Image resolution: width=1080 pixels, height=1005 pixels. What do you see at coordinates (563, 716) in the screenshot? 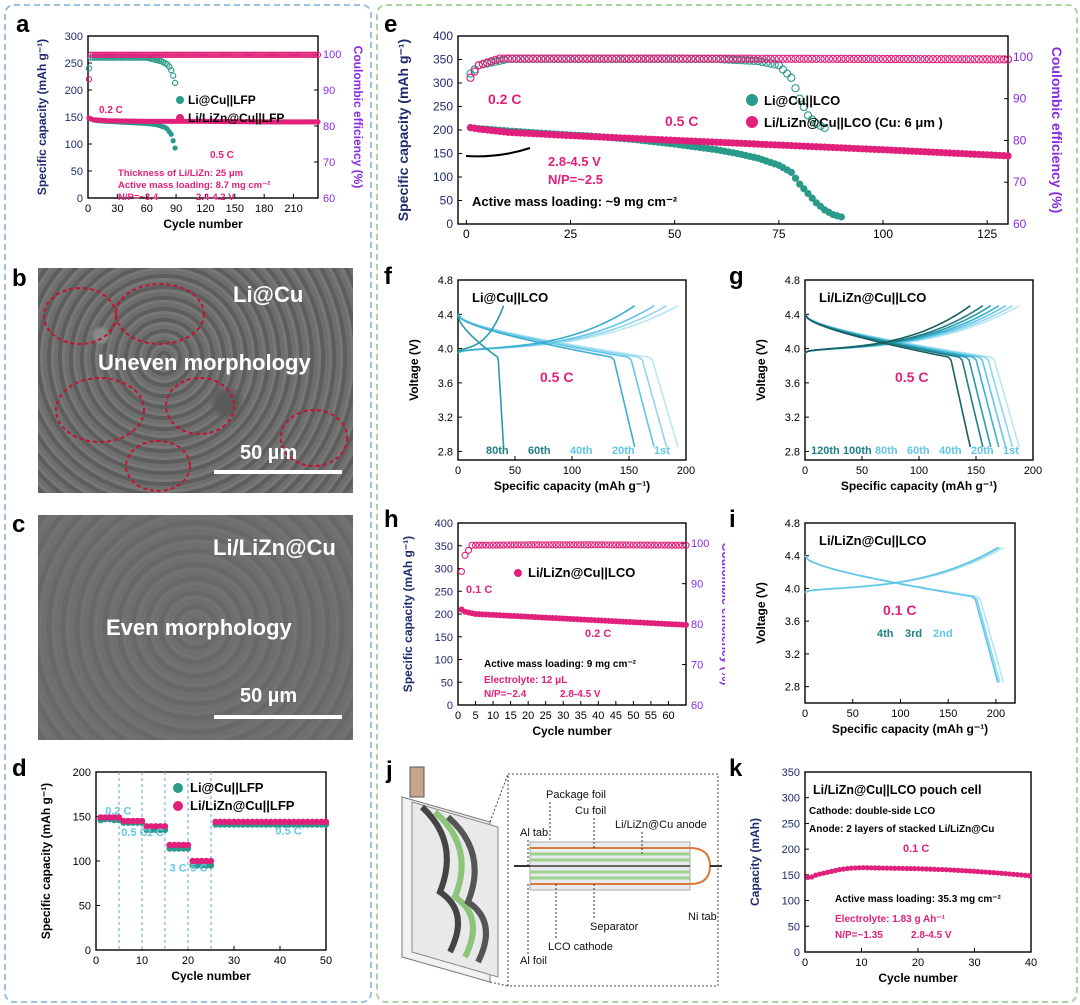
I see `x-tick-label: 30` at bounding box center [563, 716].